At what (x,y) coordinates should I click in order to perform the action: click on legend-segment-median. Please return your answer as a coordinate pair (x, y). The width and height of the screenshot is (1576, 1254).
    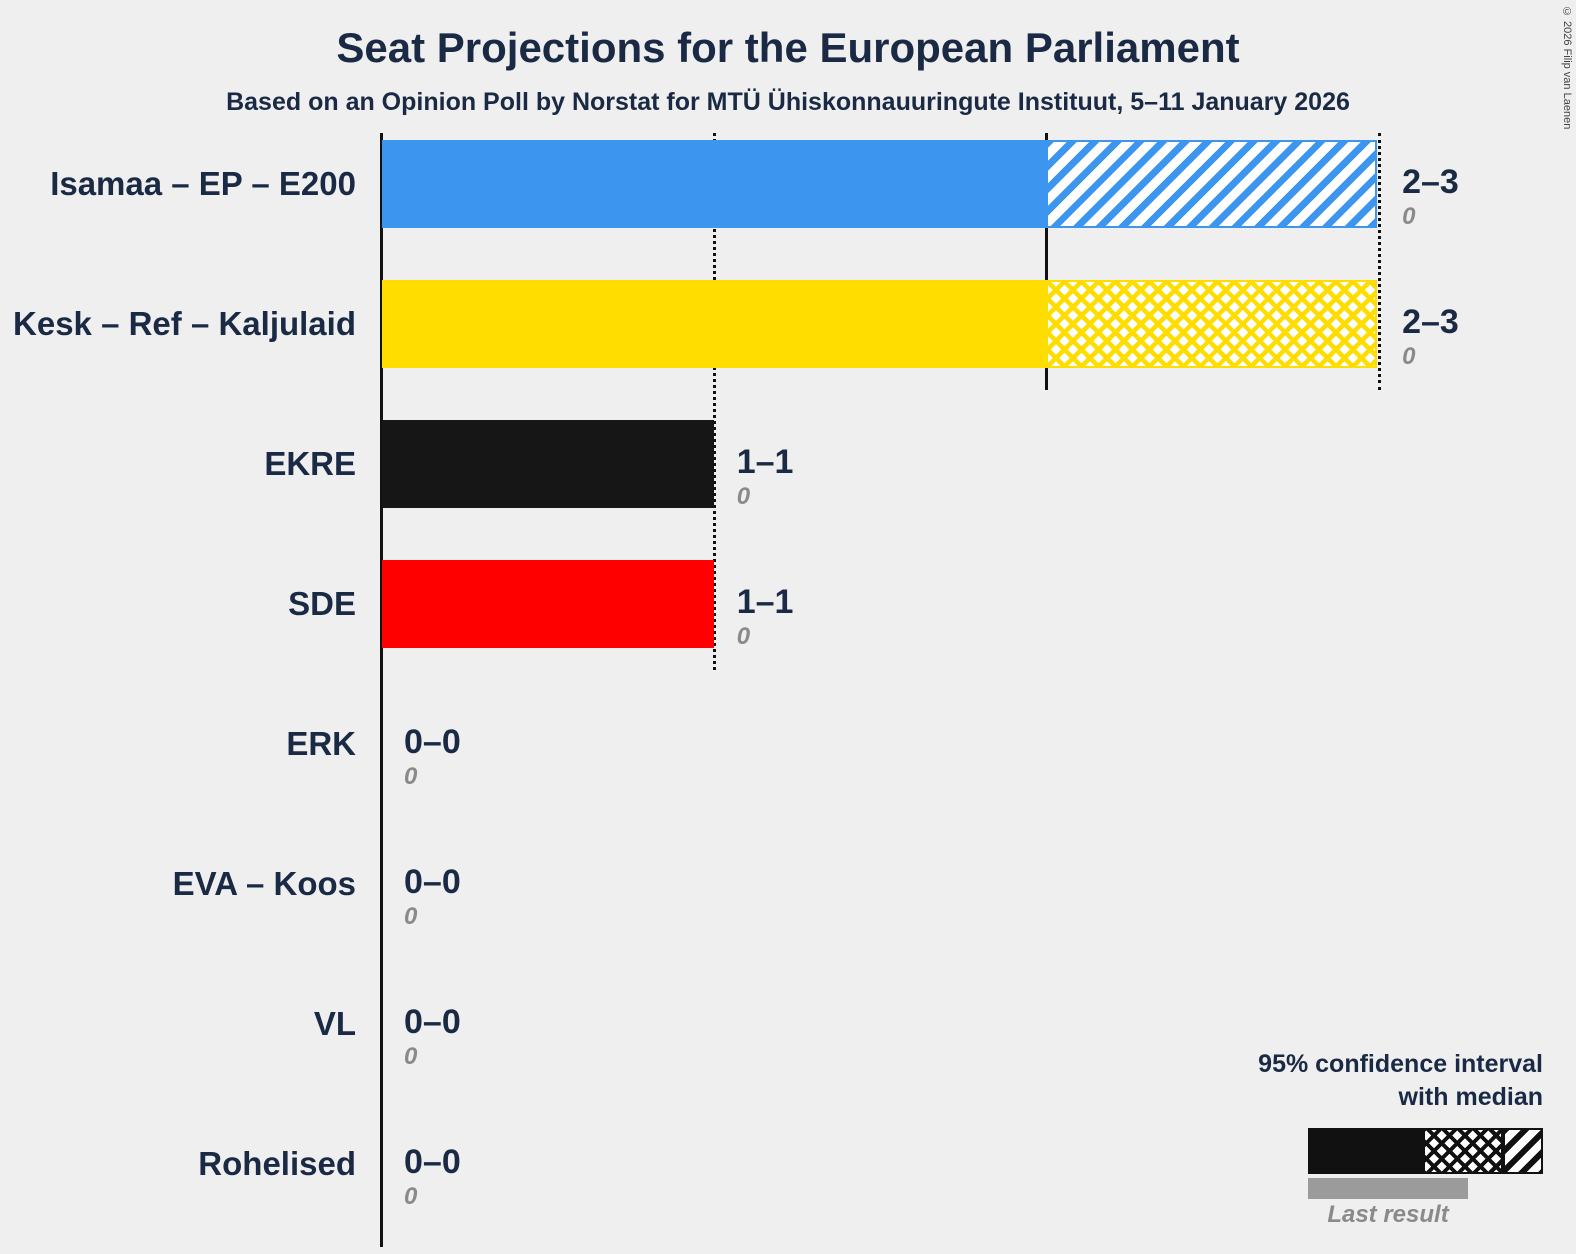
    Looking at the image, I should click on (1365, 1151).